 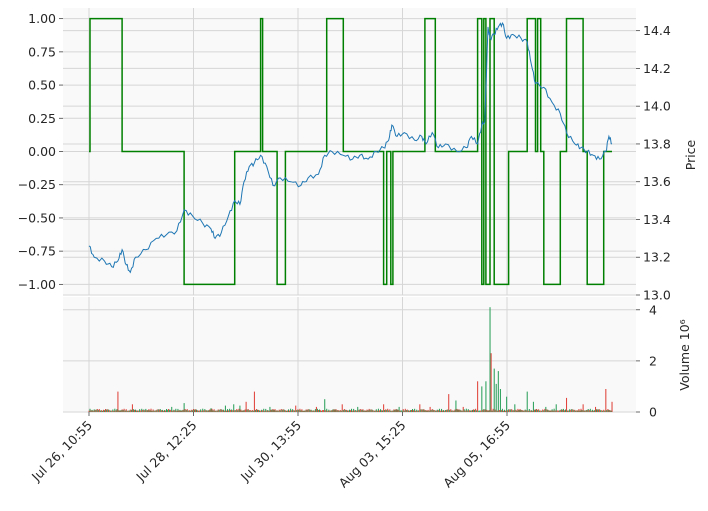 I want to click on x-tick-label: Jul 28, 12:25, so click(x=165, y=451).